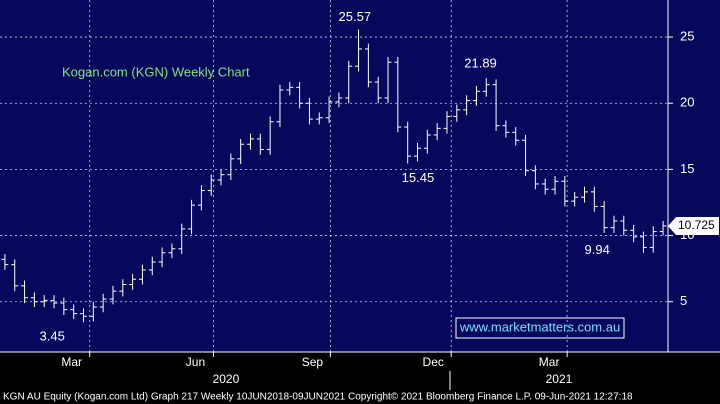  I want to click on y-tick-label: 25, so click(687, 35).